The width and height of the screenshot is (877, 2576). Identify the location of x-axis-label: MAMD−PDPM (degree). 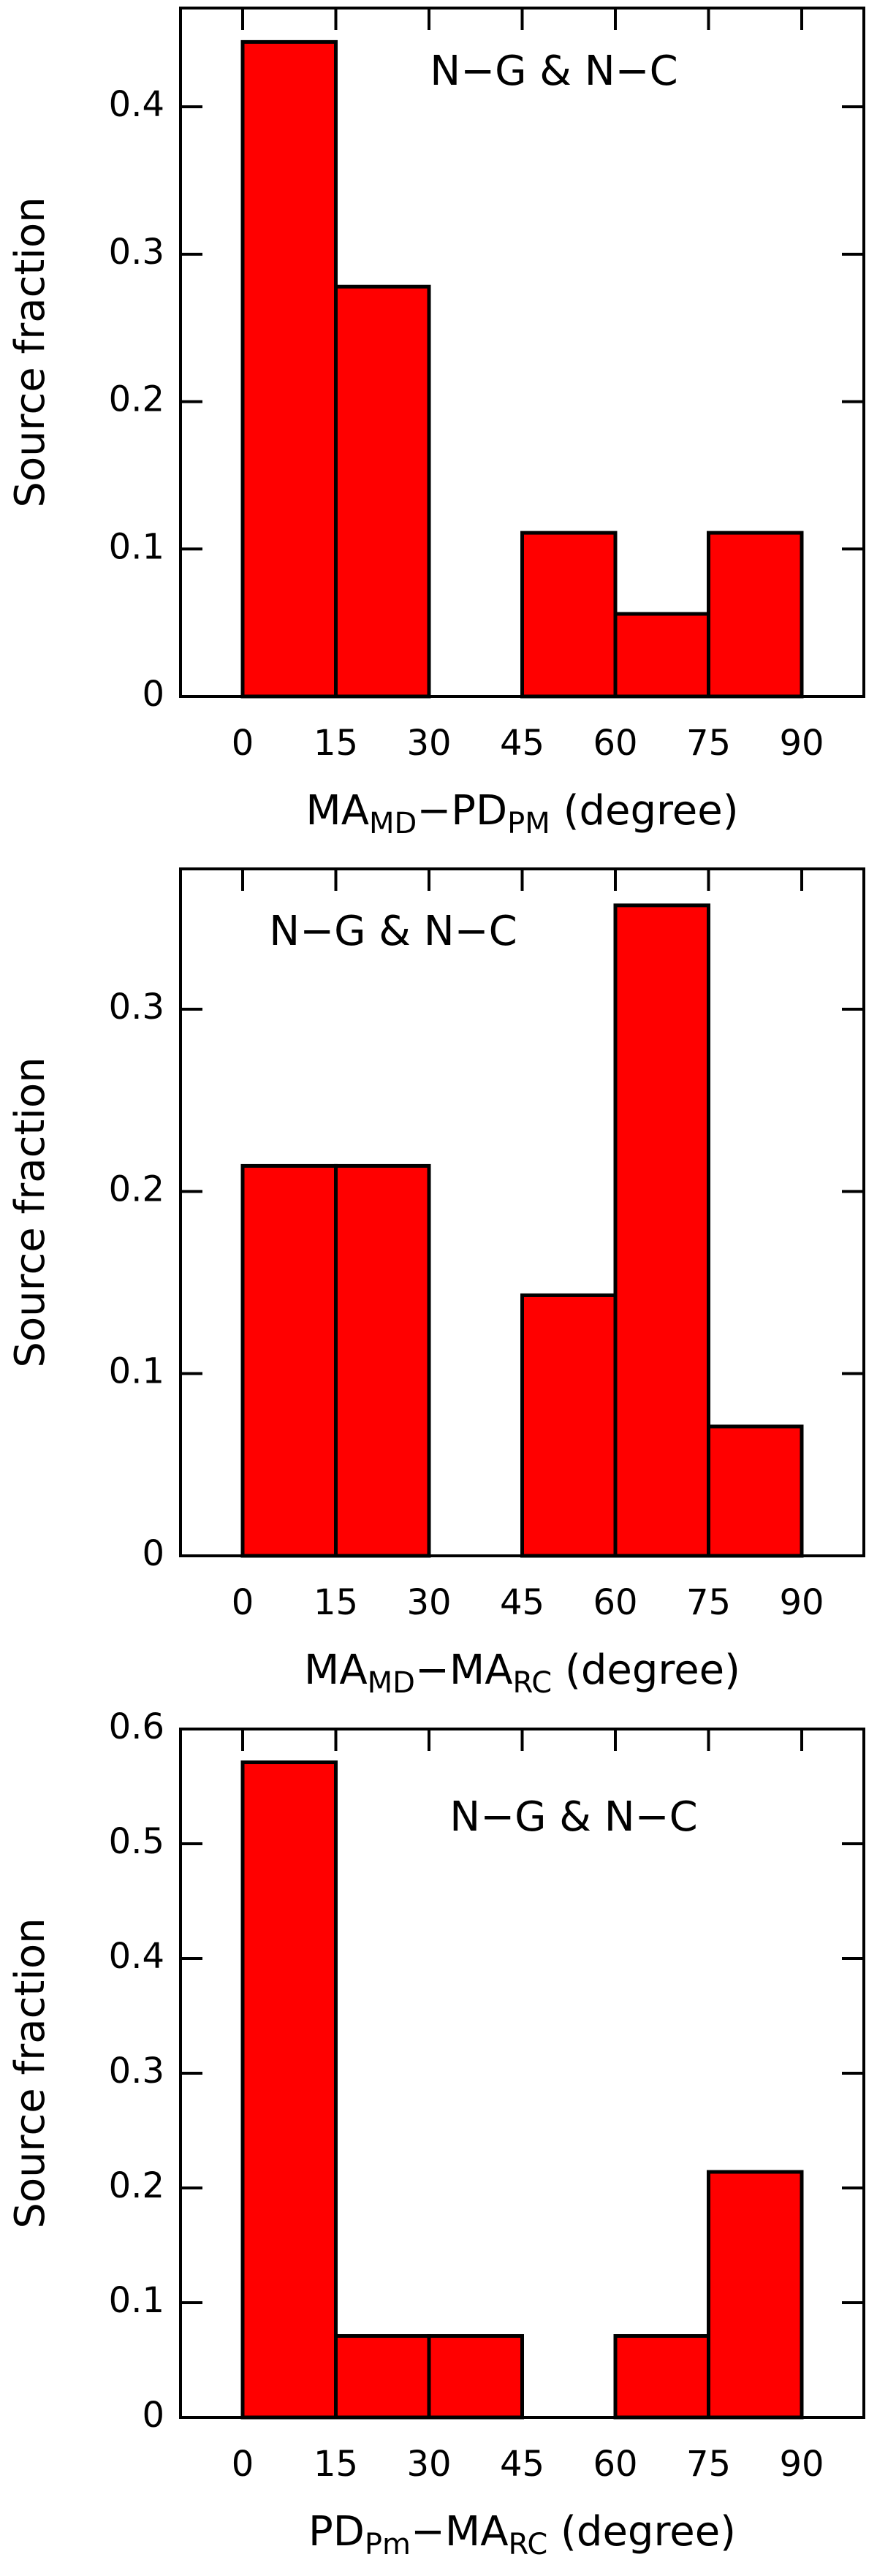
(521, 813).